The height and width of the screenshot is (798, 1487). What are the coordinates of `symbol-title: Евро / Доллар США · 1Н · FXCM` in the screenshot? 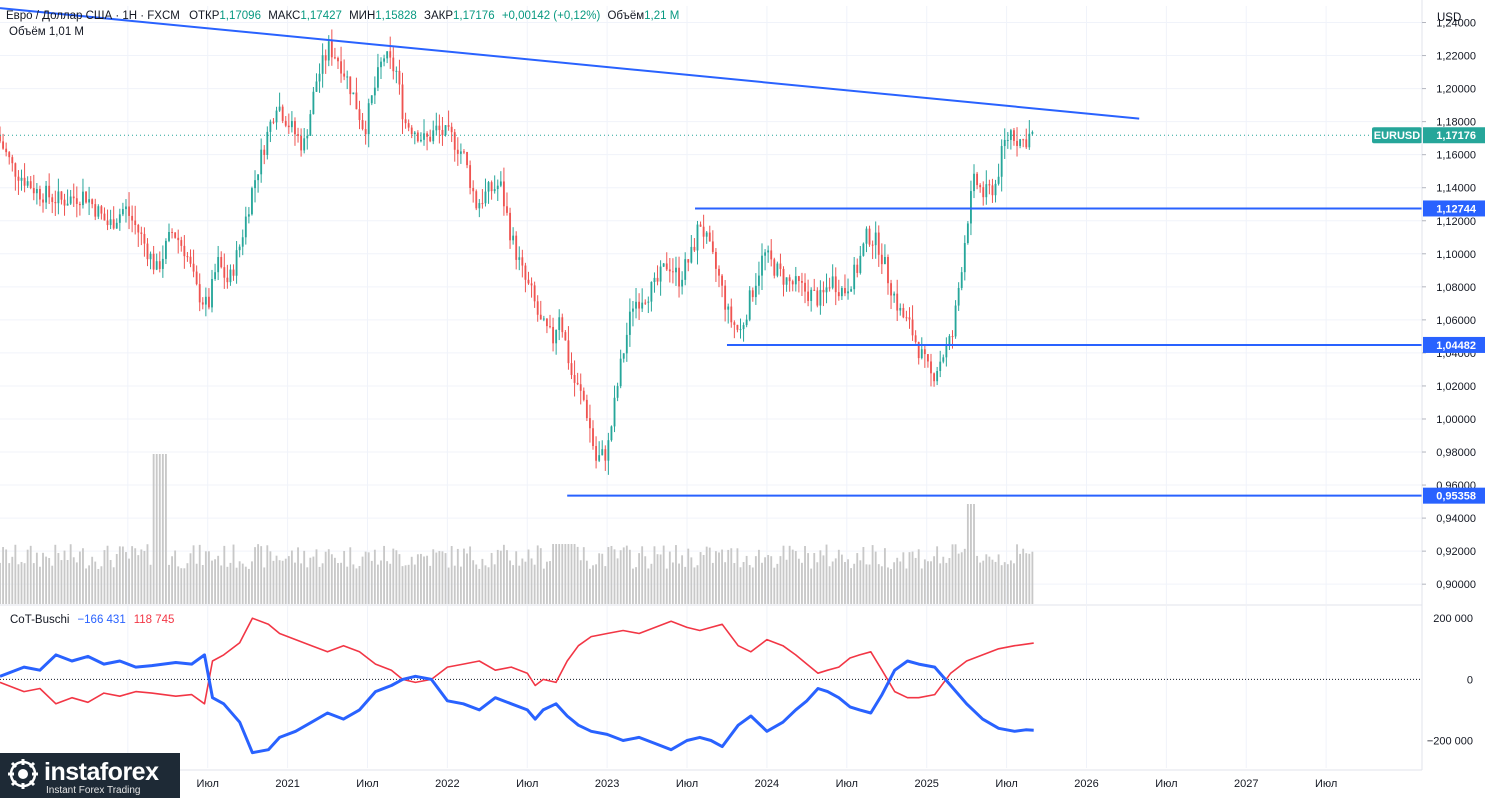 It's located at (93, 16).